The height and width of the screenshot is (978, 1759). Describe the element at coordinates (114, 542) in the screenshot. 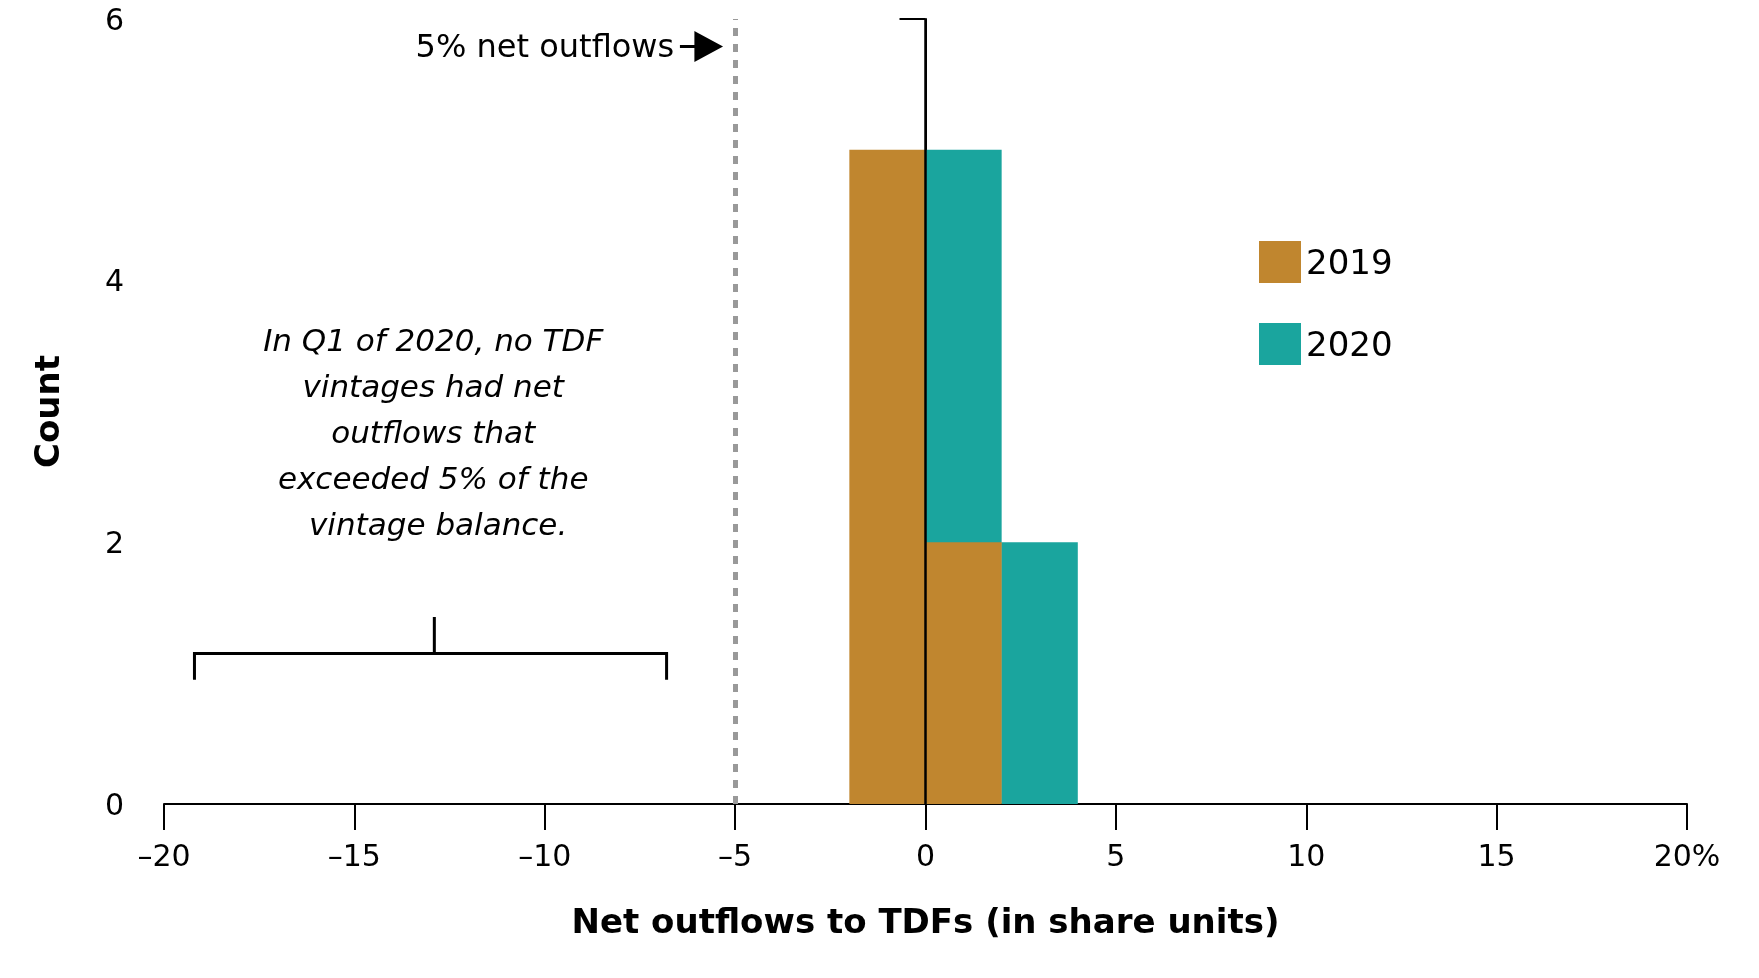

I see `y-tick-label: 2` at that location.